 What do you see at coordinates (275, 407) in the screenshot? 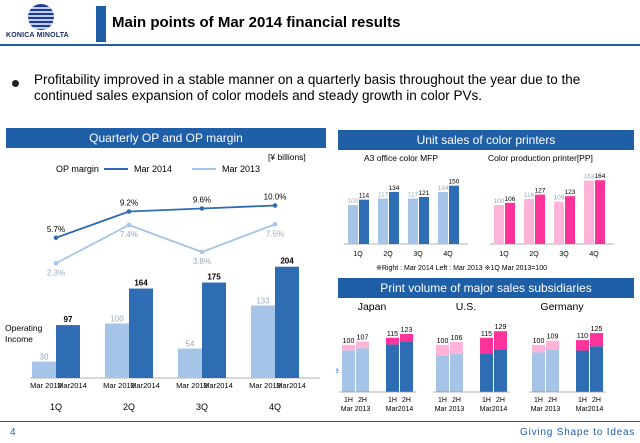
I see `op-category-label: 4Q` at bounding box center [275, 407].